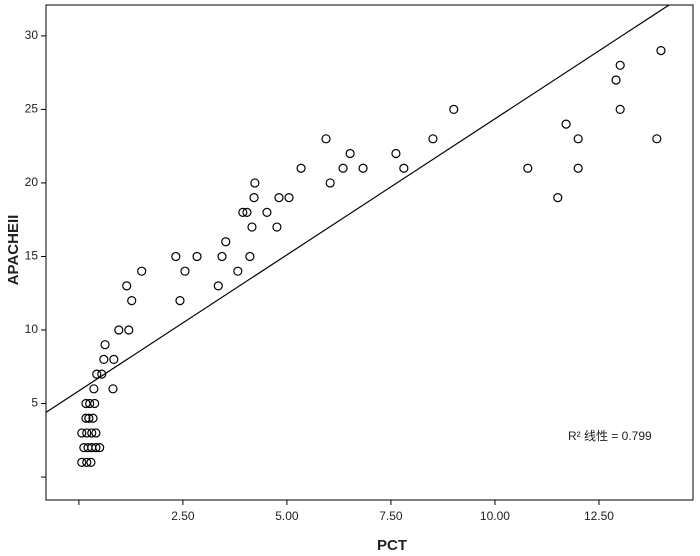 The image size is (700, 556). Describe the element at coordinates (287, 516) in the screenshot. I see `x-tick-label: 5.00` at that location.